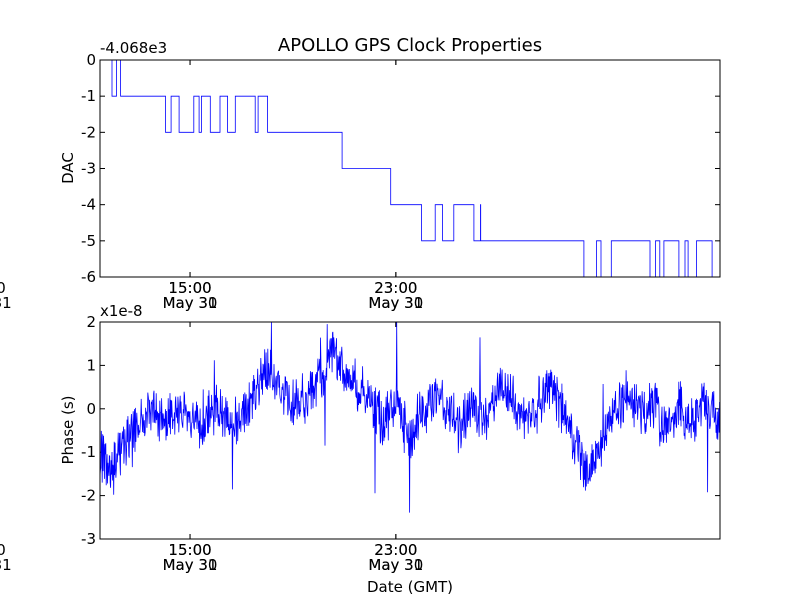 The height and width of the screenshot is (600, 800). What do you see at coordinates (410, 587) in the screenshot?
I see `phase-x-axis-label: Date (GMT)` at bounding box center [410, 587].